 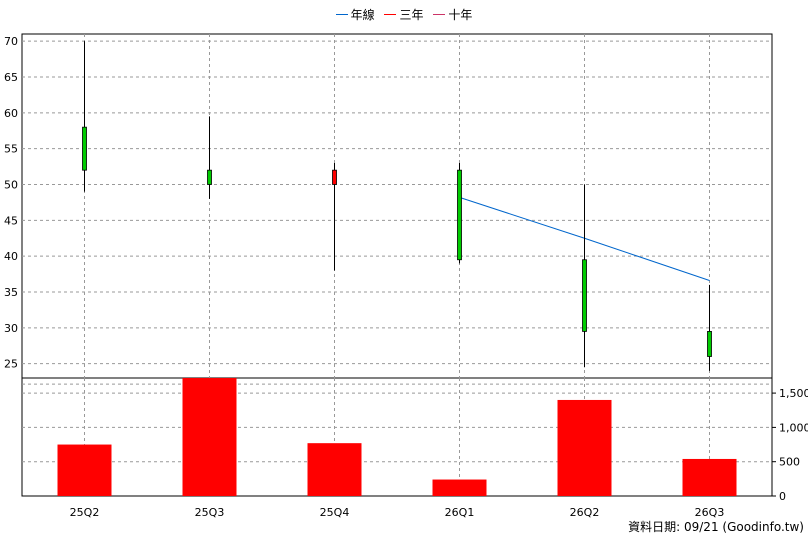 What do you see at coordinates (210, 512) in the screenshot?
I see `x-tick-label: 25Q3` at bounding box center [210, 512].